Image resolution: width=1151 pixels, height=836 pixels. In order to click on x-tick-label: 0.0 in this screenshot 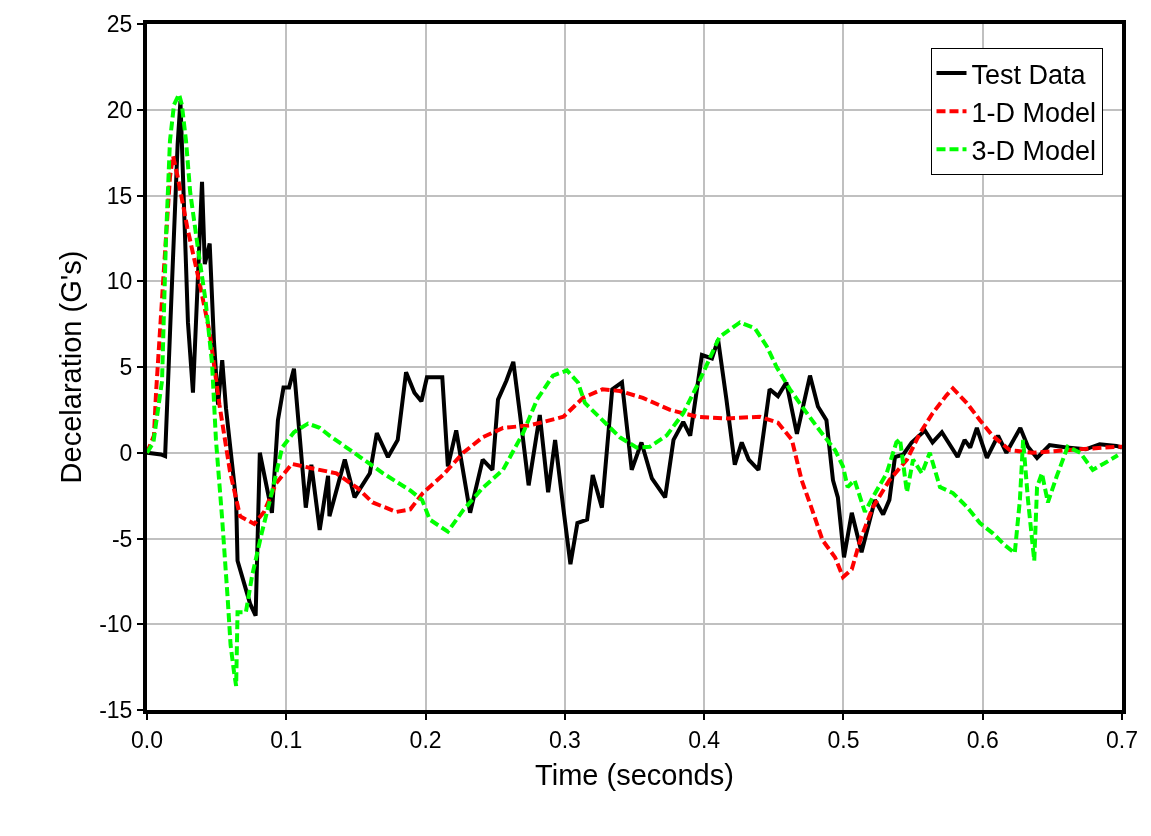, I will do `click(147, 739)`.